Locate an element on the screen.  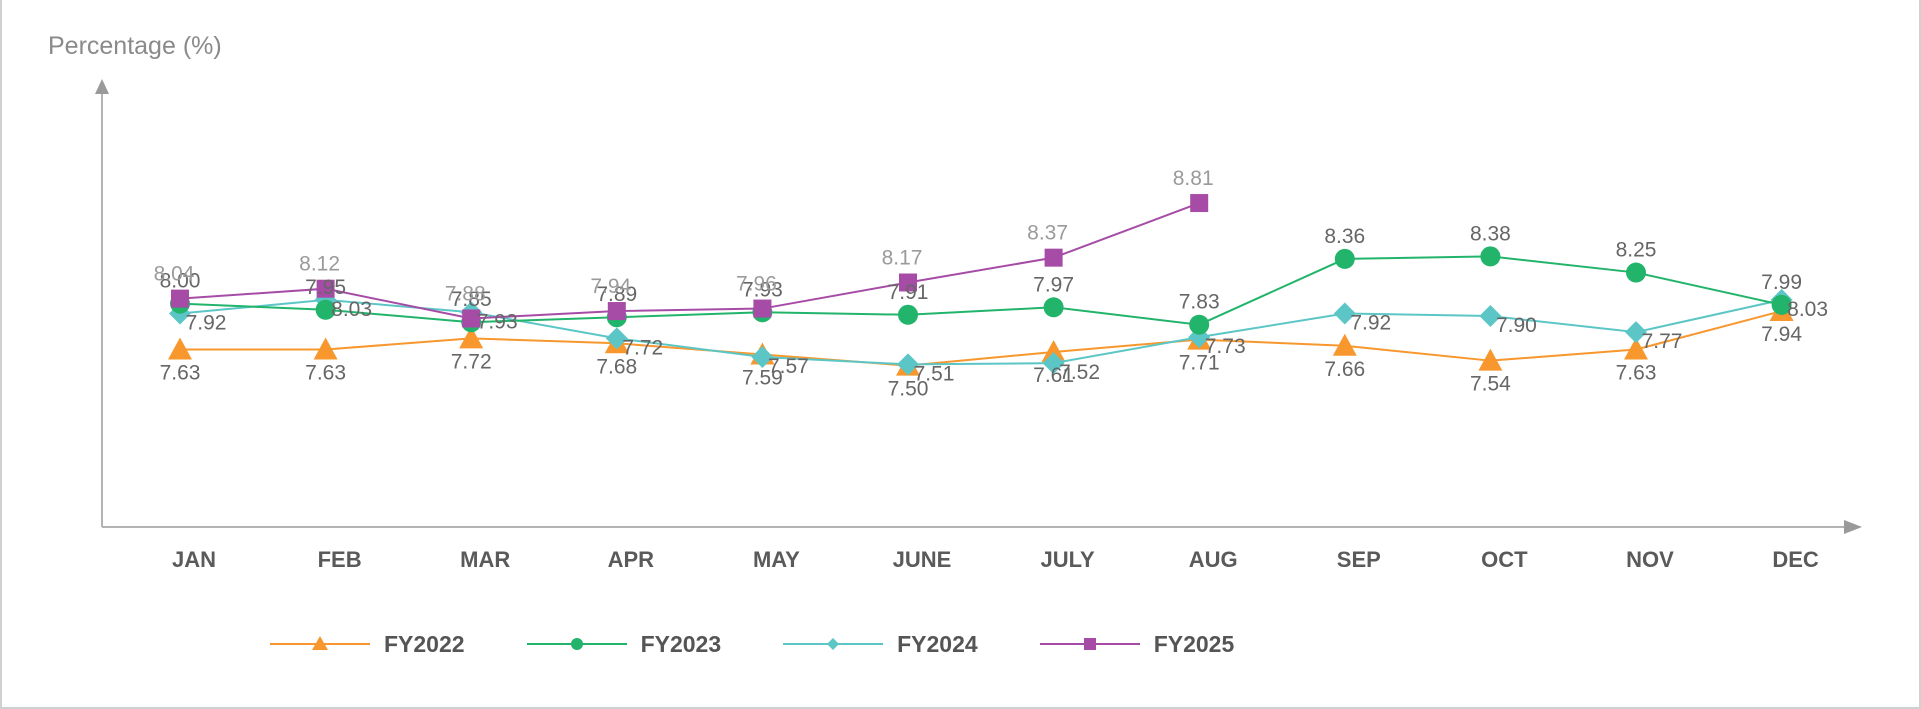
data-label: 7.59 is located at coordinates (762, 377).